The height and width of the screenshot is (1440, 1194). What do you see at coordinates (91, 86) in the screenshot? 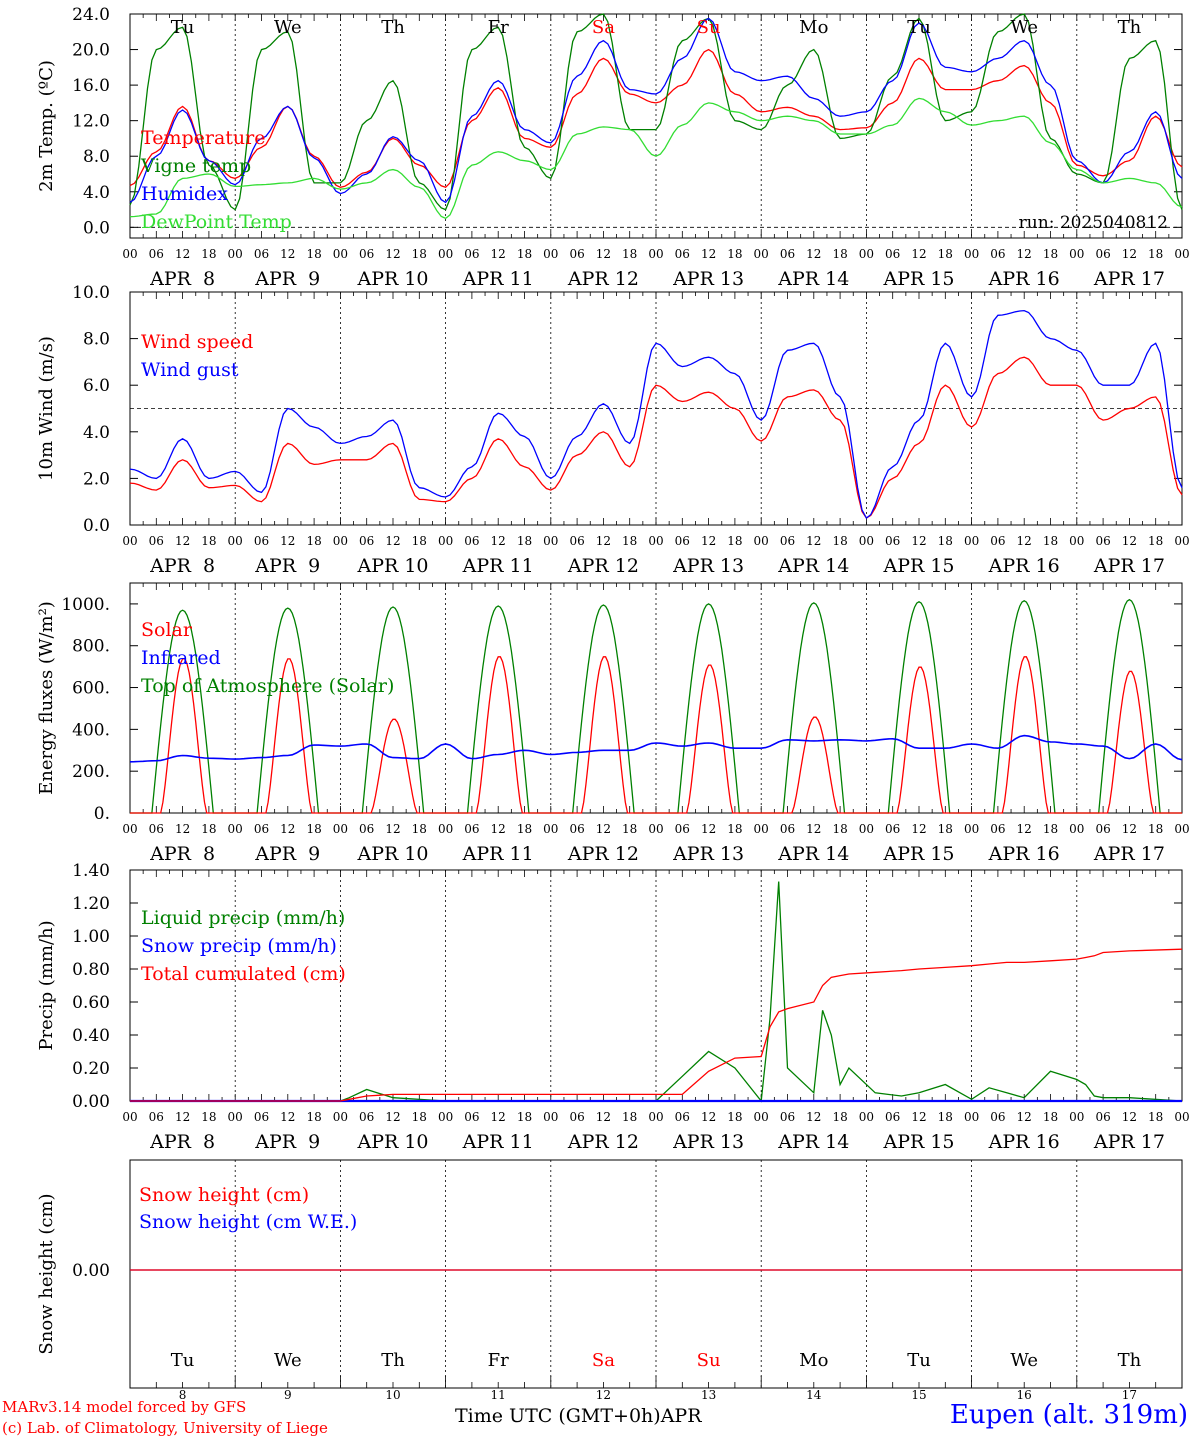
I see `y-tick-label: 16.0` at bounding box center [91, 86].